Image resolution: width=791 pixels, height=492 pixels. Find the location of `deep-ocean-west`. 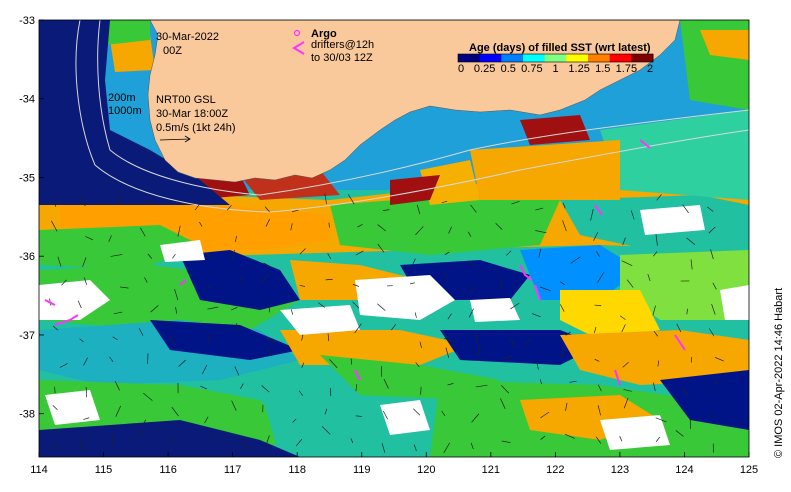

deep-ocean-west is located at coordinates (134, 112).